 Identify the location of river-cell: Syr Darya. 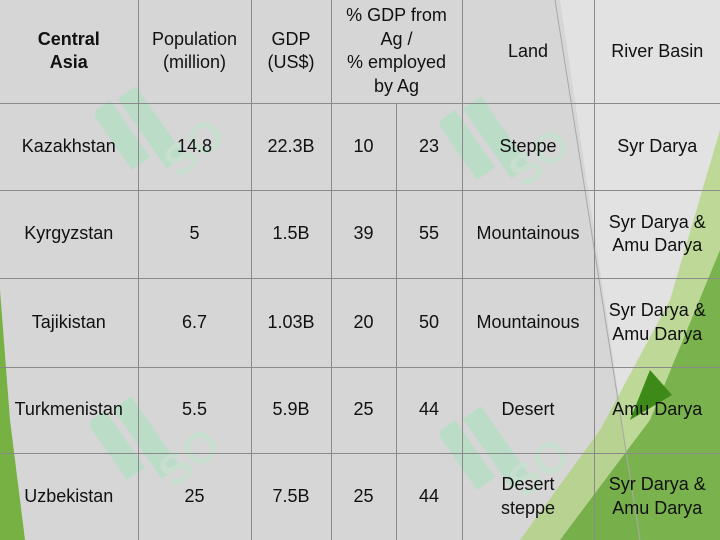
(656, 146).